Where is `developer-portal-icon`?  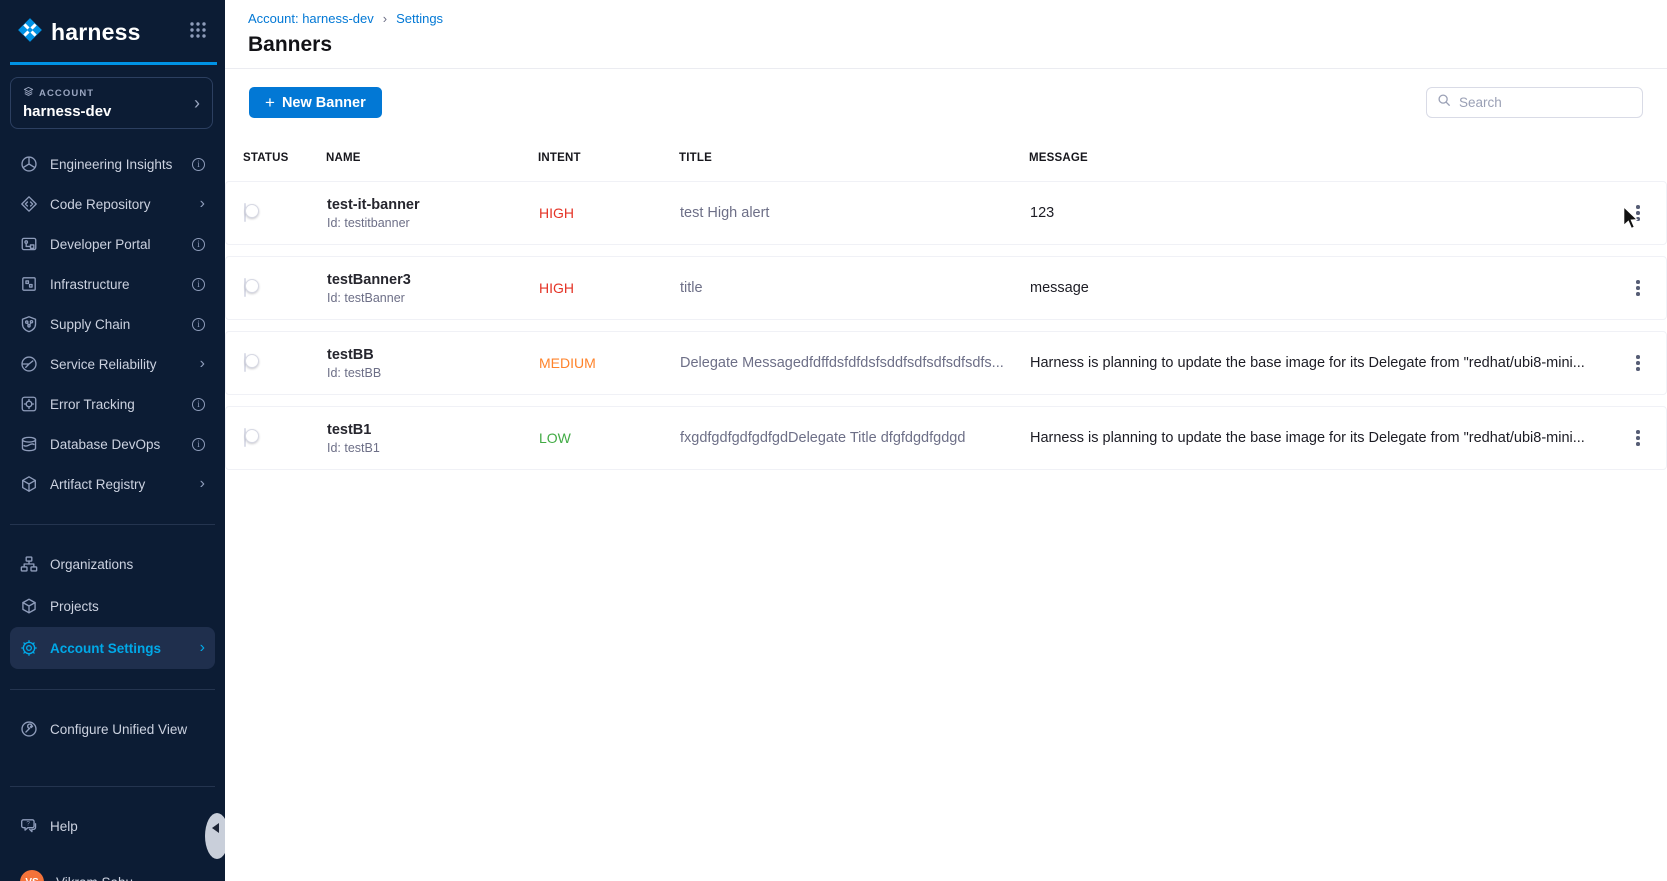
developer-portal-icon is located at coordinates (29, 244).